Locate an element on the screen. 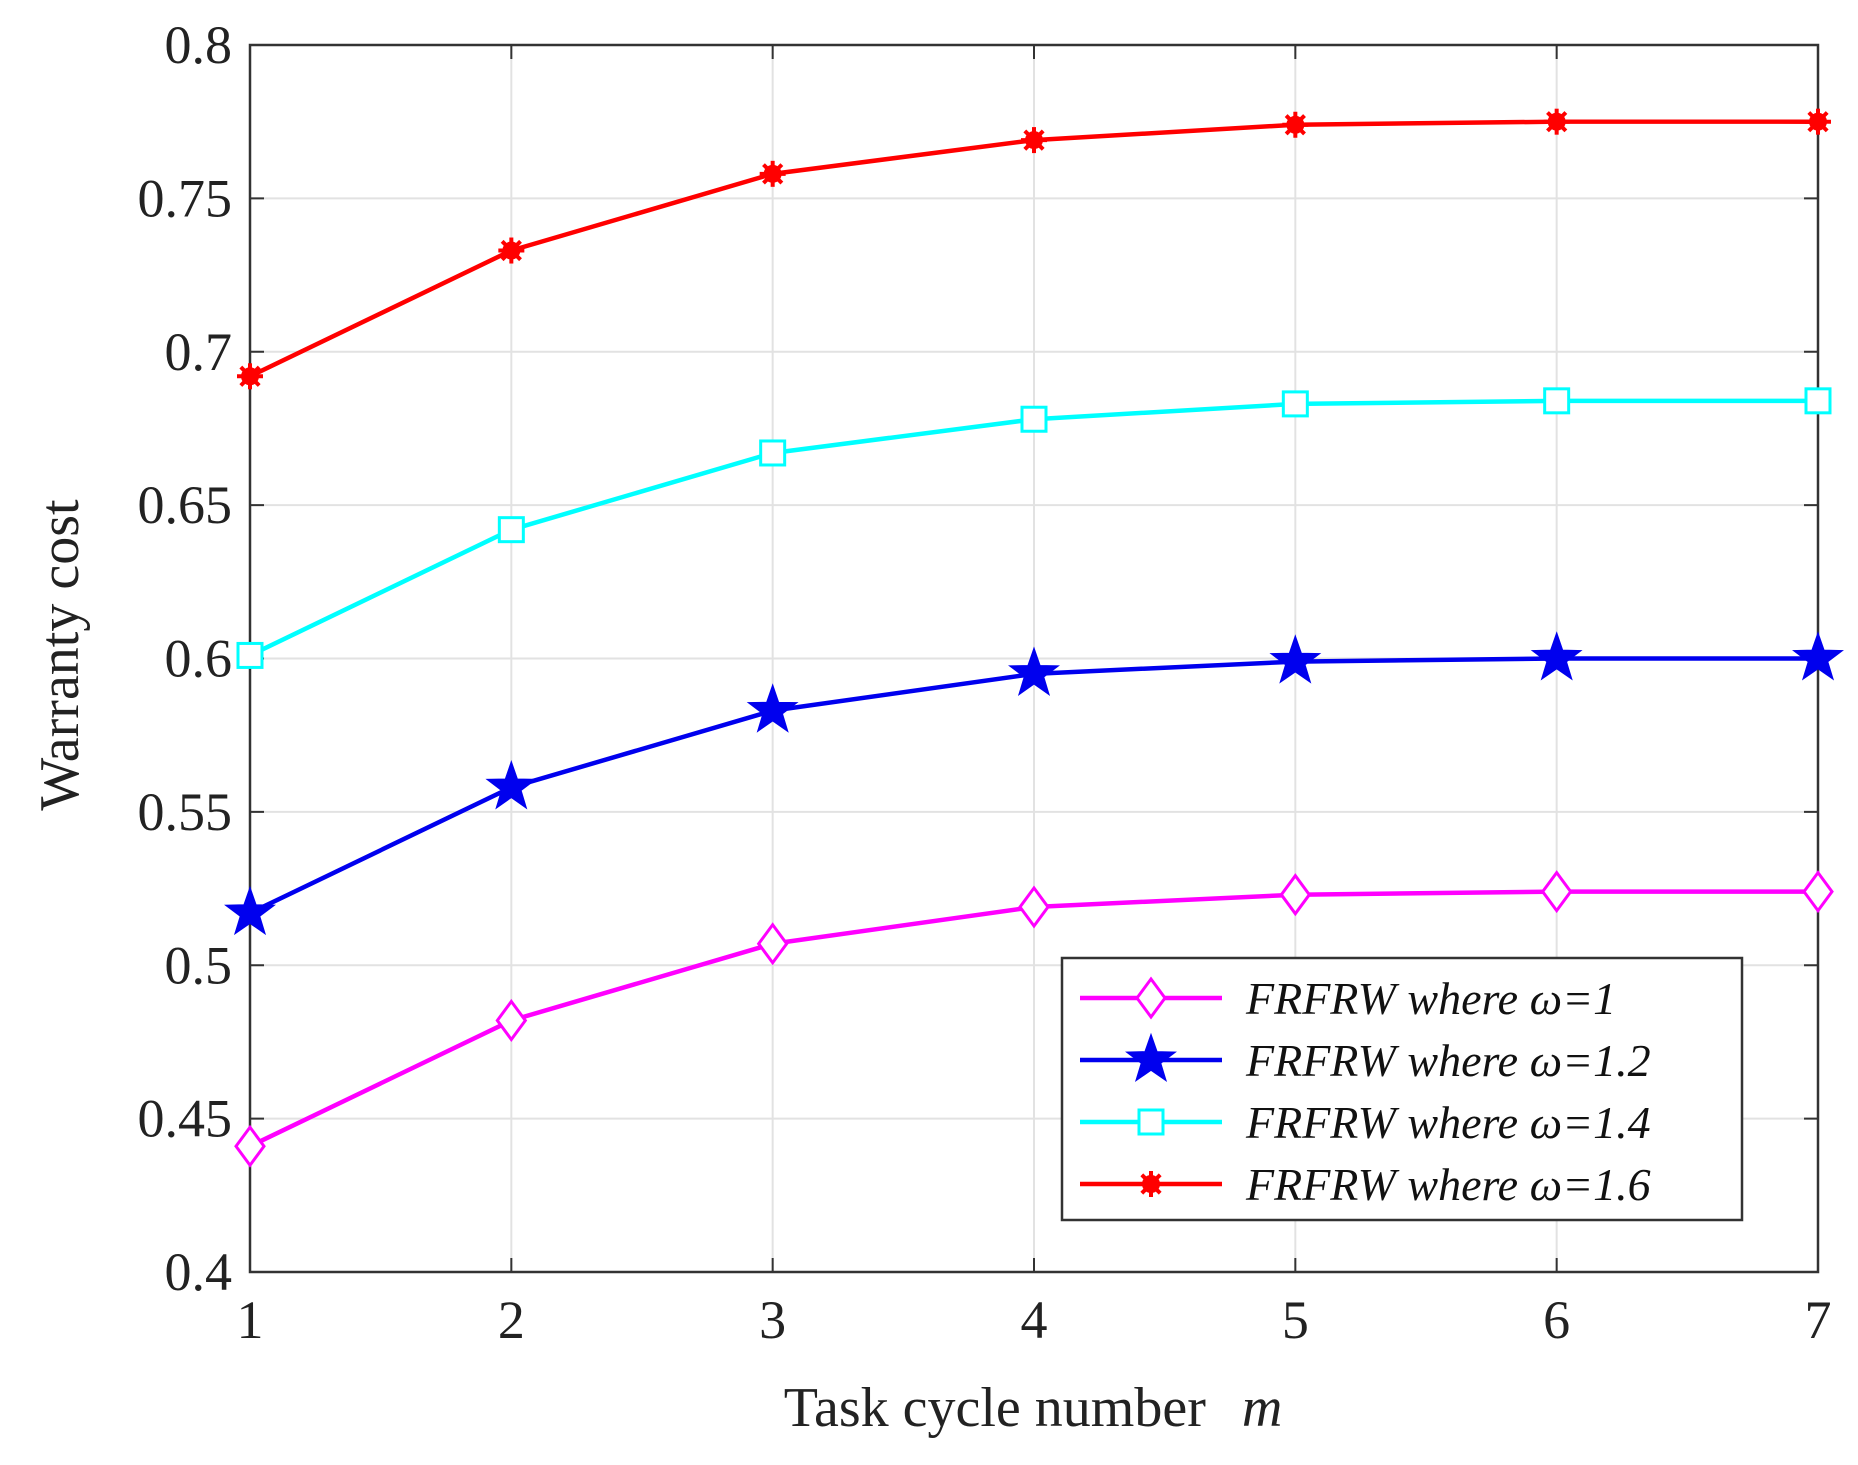 The height and width of the screenshot is (1465, 1858). x-tick-label: 5 is located at coordinates (1295, 1320).